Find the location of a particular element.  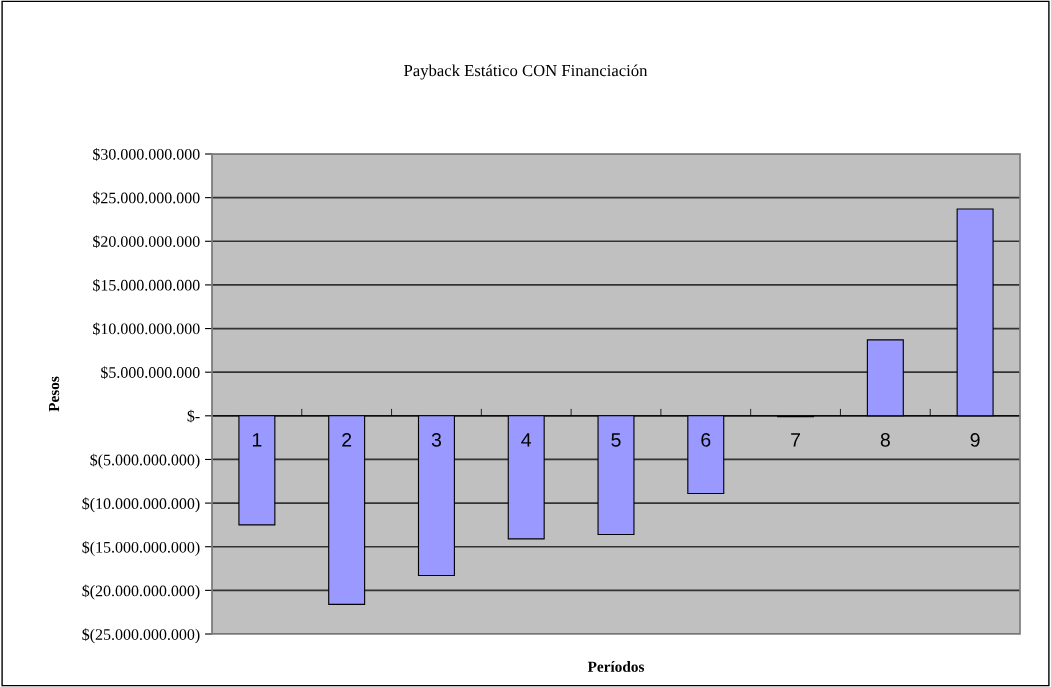

x-tick-label: 4 is located at coordinates (526, 440).